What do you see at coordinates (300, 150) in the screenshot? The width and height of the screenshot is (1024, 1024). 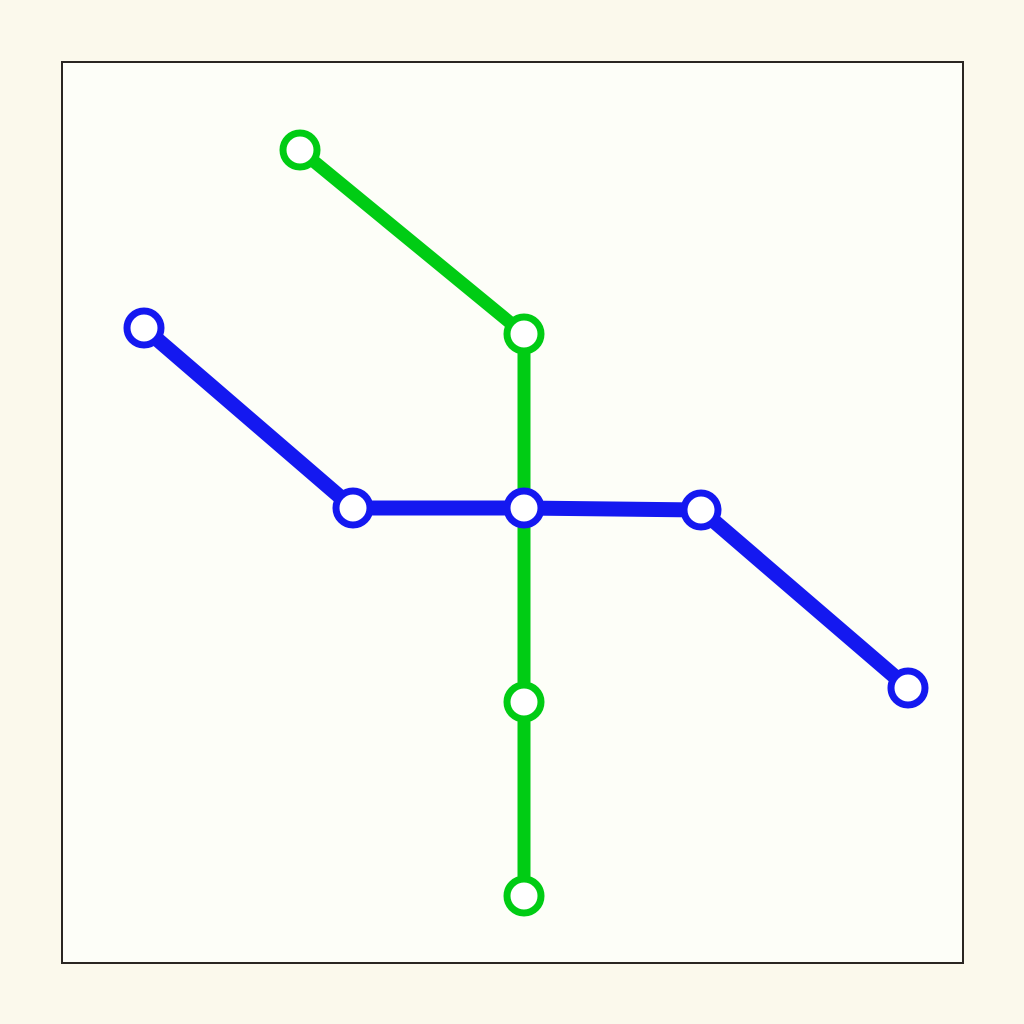 I see `green-station-g1` at bounding box center [300, 150].